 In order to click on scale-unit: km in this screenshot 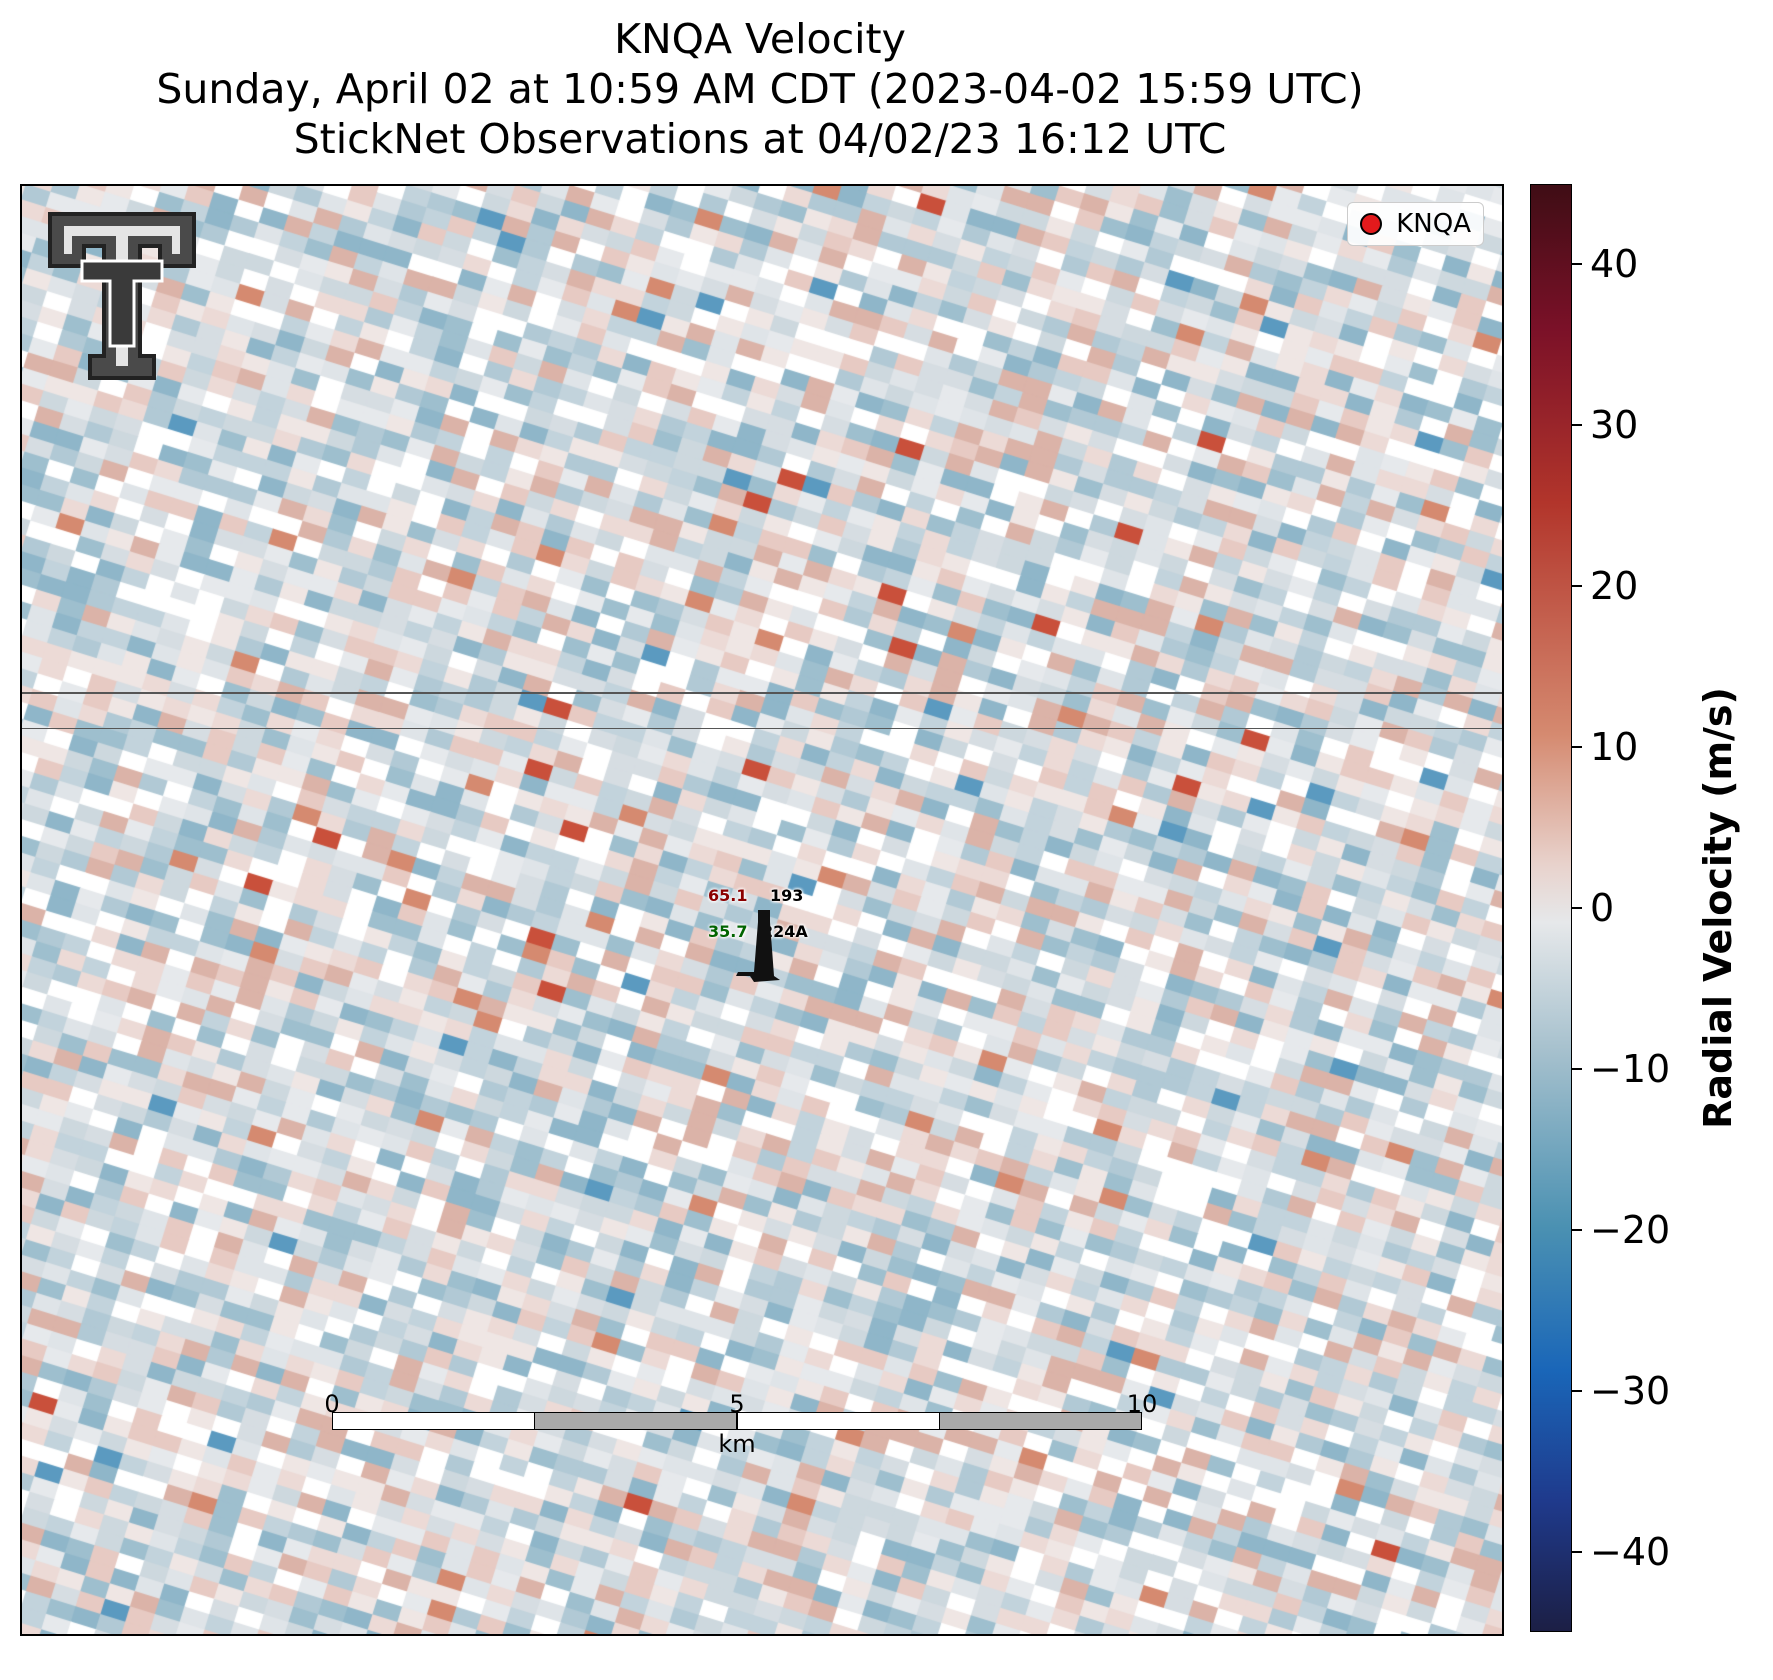, I will do `click(737, 1444)`.